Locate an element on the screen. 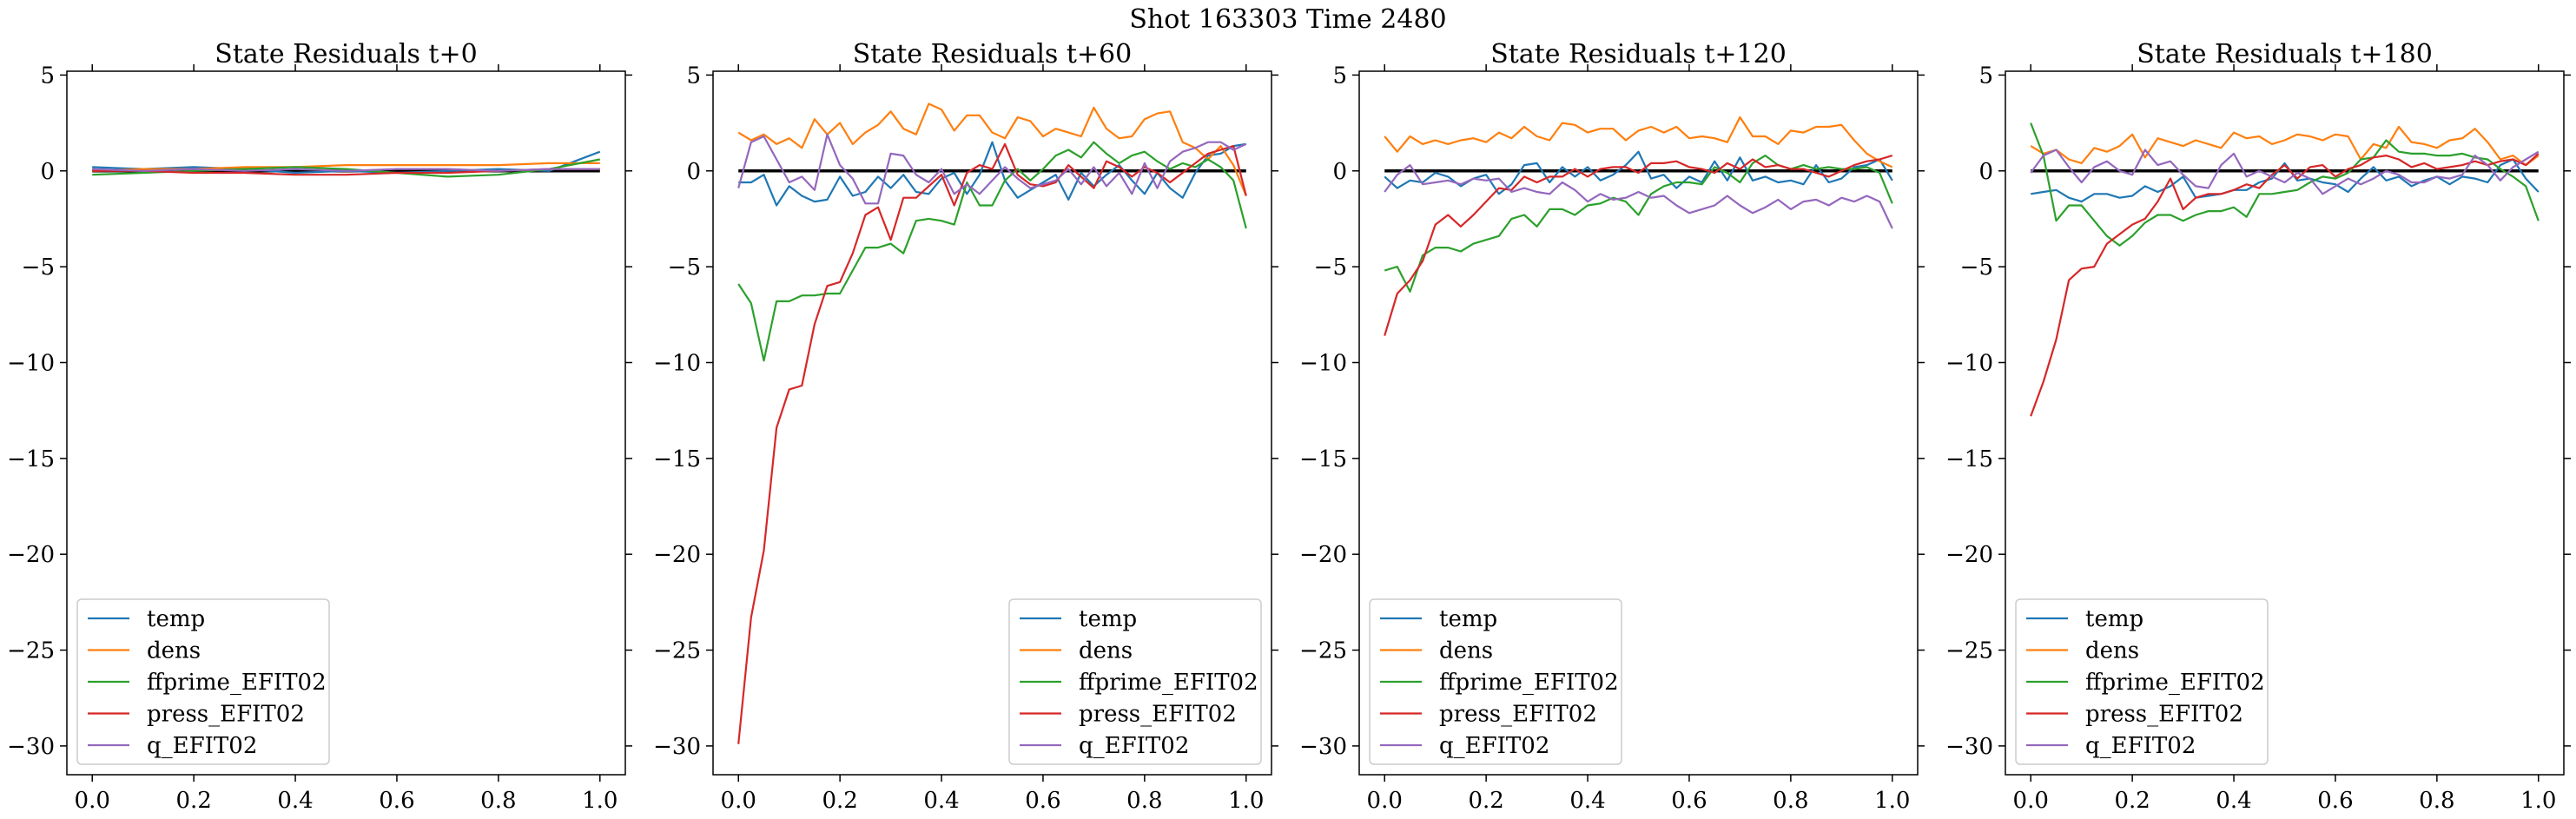 This screenshot has width=2576, height=819. chart-title: State Residuals t+120 is located at coordinates (1638, 54).